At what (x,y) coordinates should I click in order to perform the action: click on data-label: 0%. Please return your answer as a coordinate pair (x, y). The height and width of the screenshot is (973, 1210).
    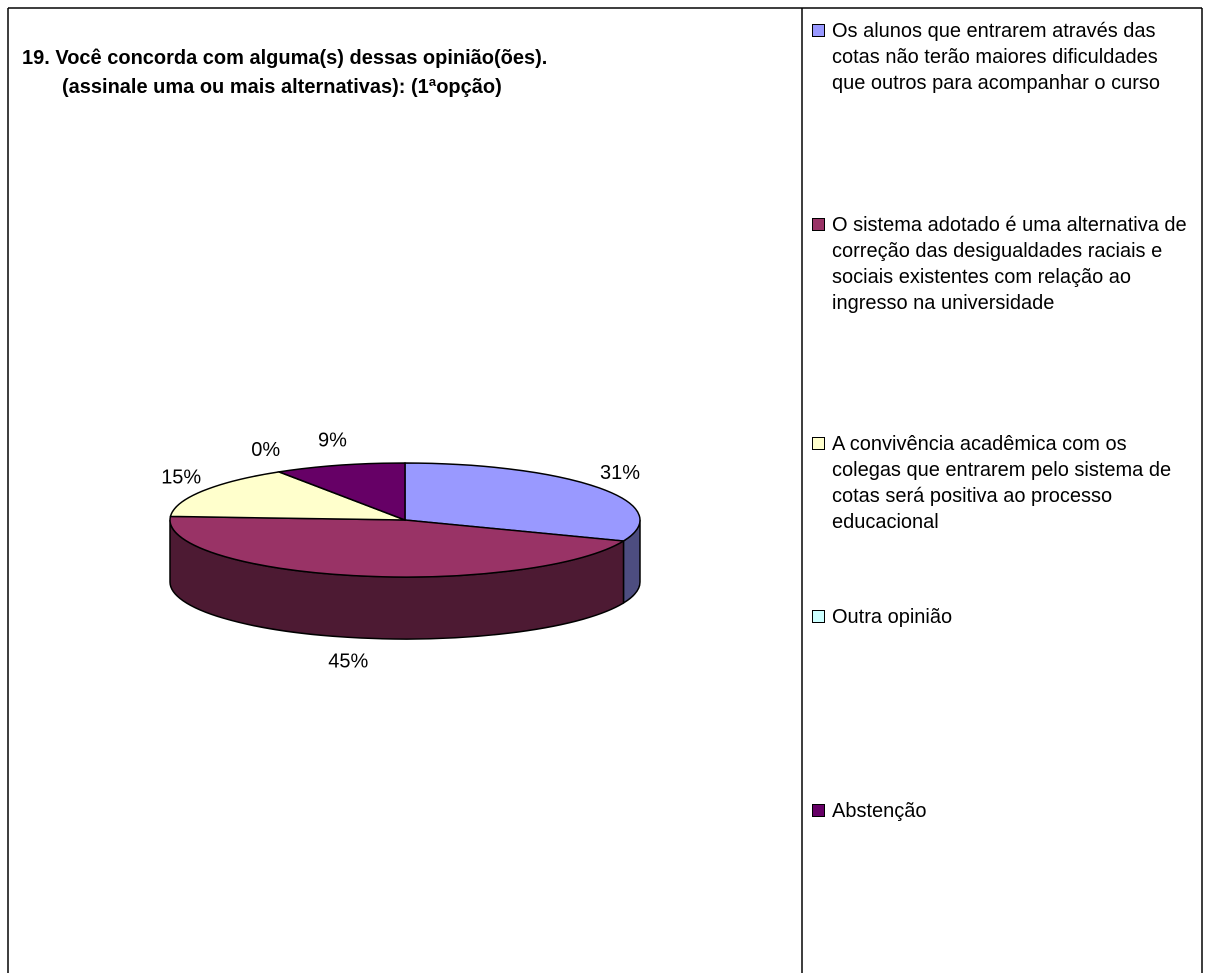
    Looking at the image, I should click on (265, 450).